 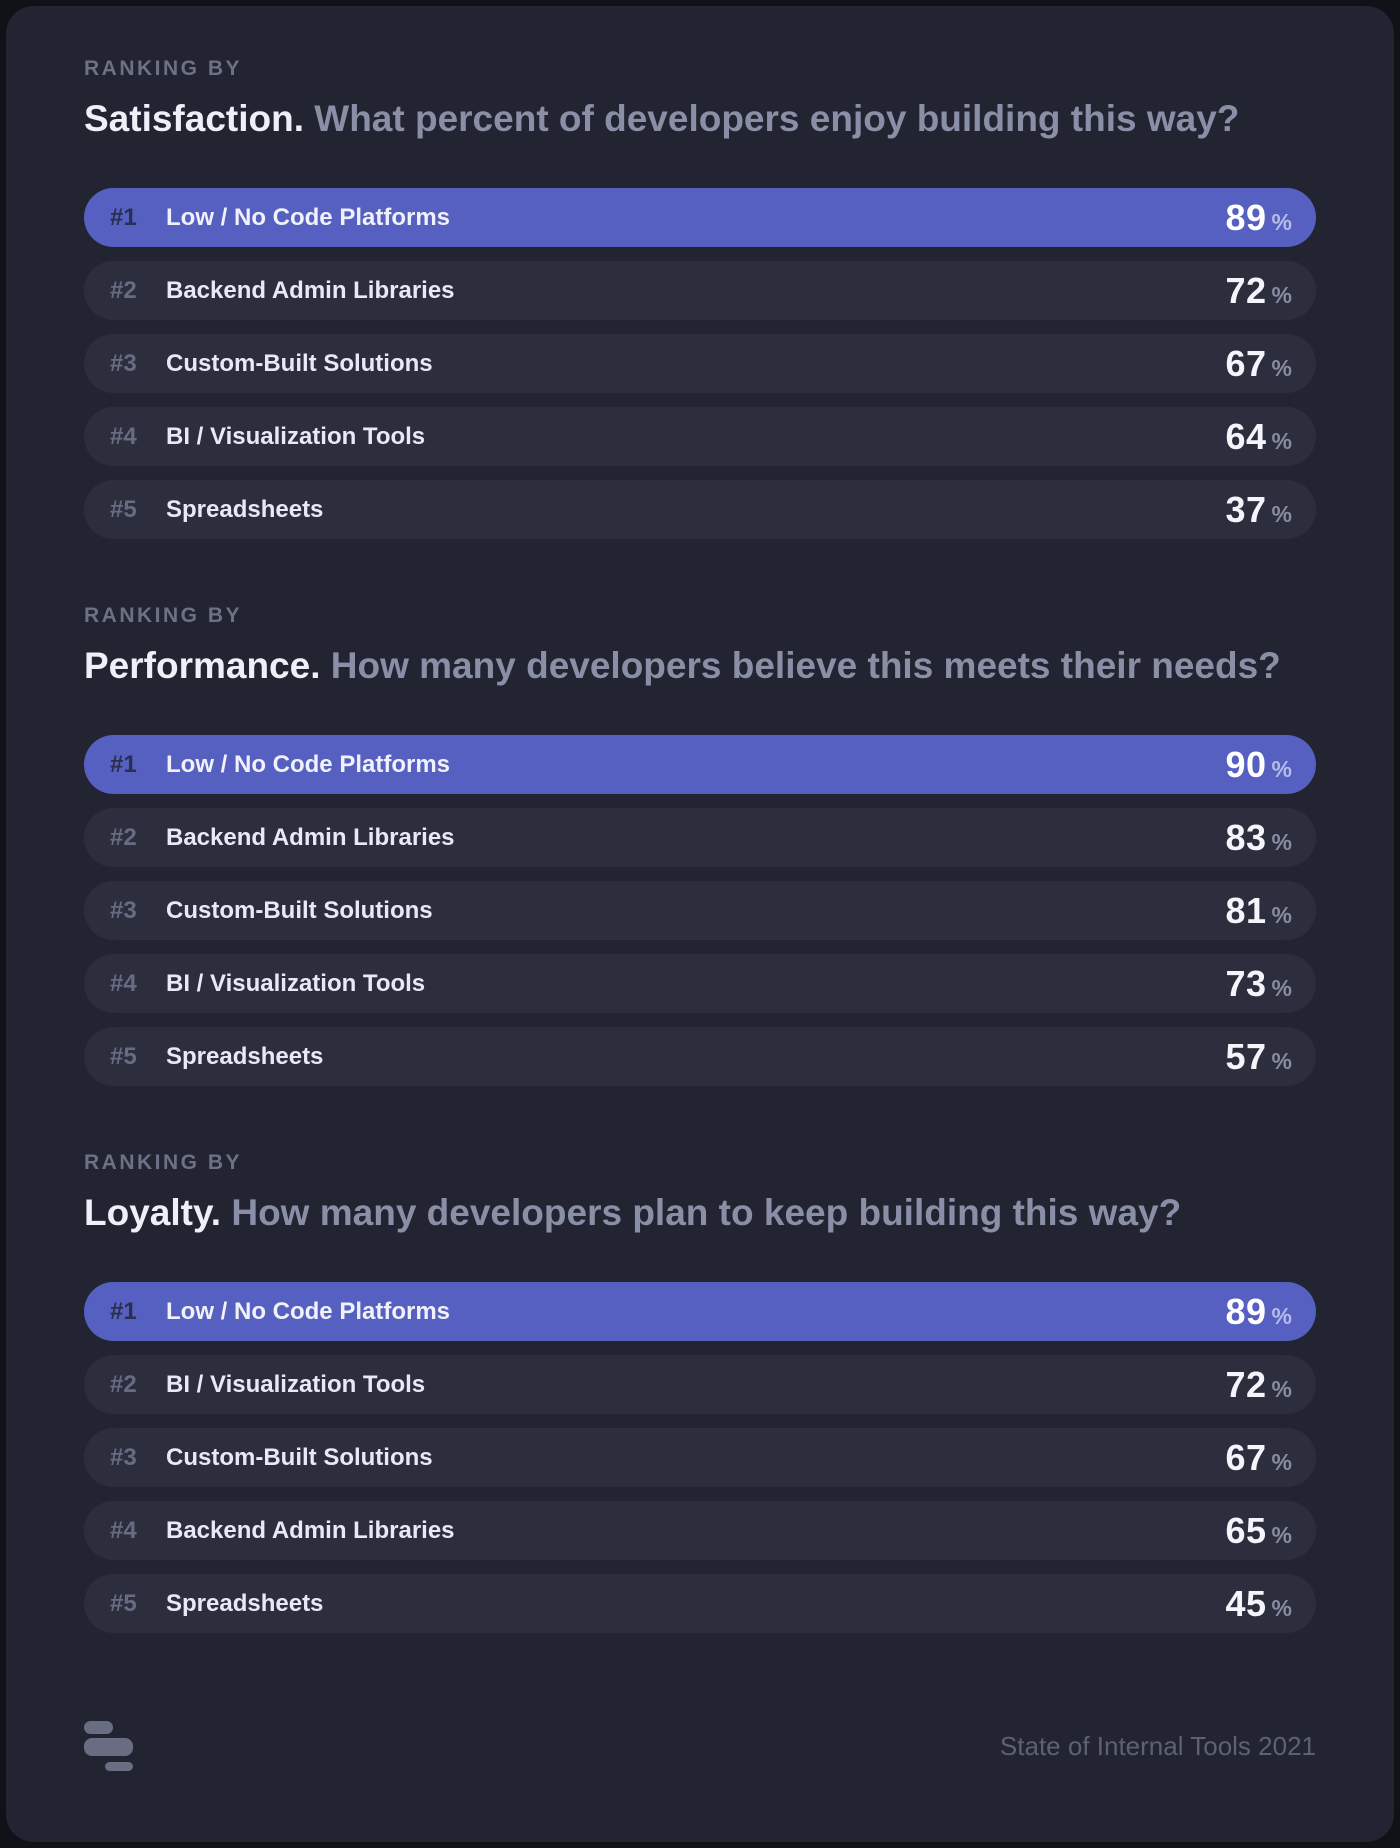 I want to click on percent-number: 89, so click(x=1246, y=1311).